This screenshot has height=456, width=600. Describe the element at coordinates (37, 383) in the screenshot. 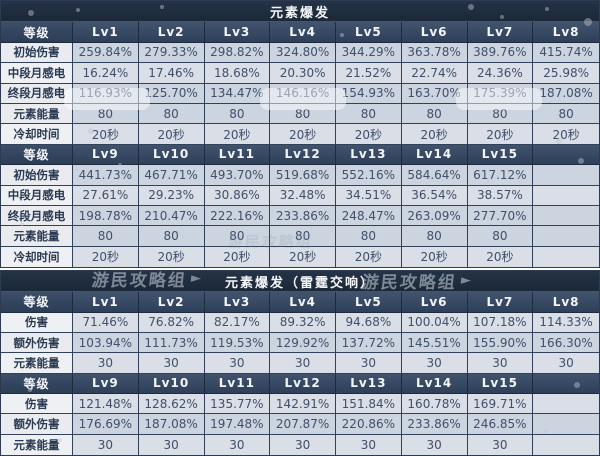

I see `level-header-label: 等级` at that location.